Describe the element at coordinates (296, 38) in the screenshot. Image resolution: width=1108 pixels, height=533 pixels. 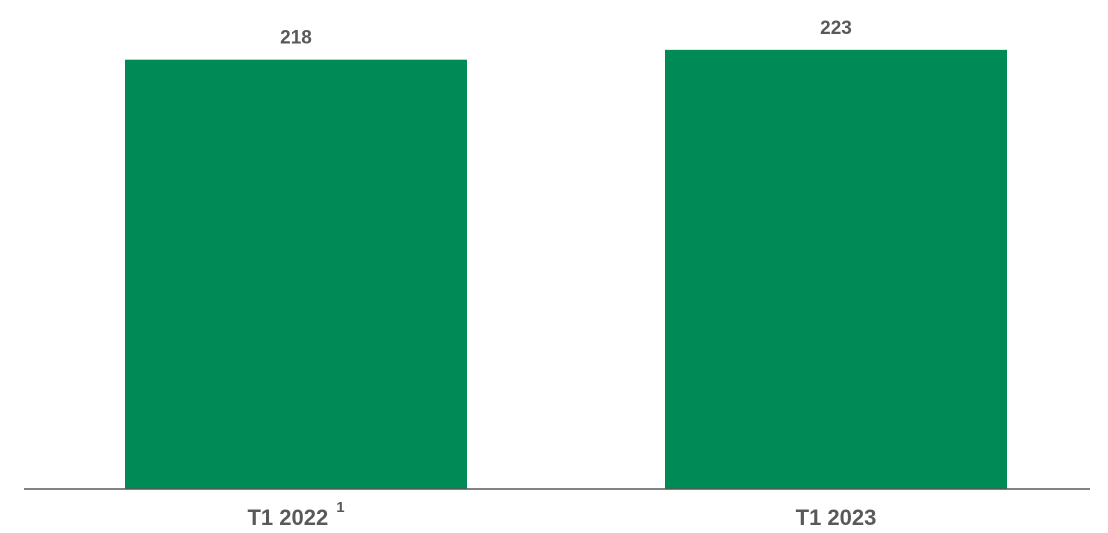
I see `bar-value-label: 218` at that location.